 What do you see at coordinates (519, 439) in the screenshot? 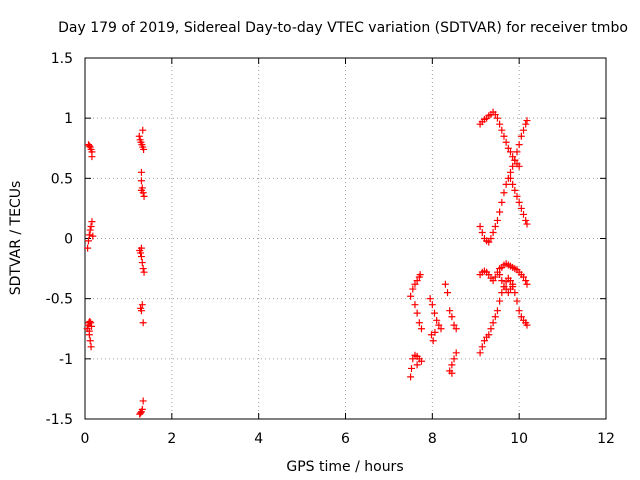
I see `x-tick-label: 10` at bounding box center [519, 439].